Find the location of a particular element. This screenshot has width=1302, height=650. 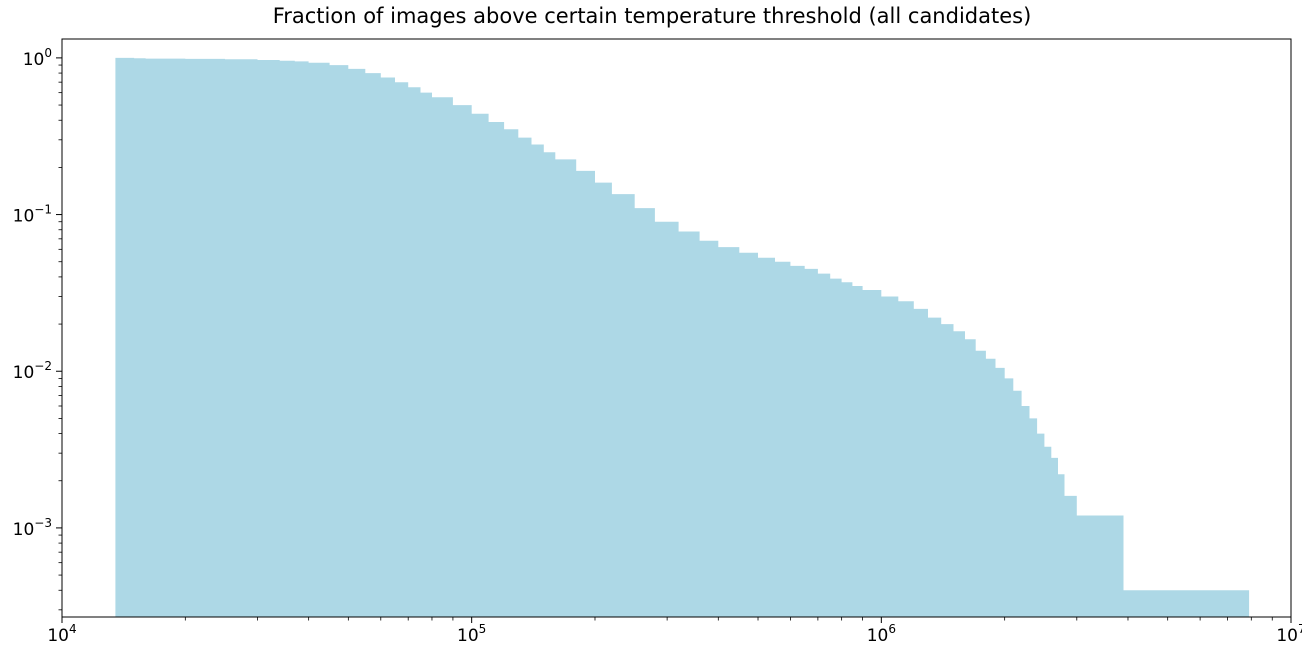

y-tick-label: 10⁰ is located at coordinates (37, 58).